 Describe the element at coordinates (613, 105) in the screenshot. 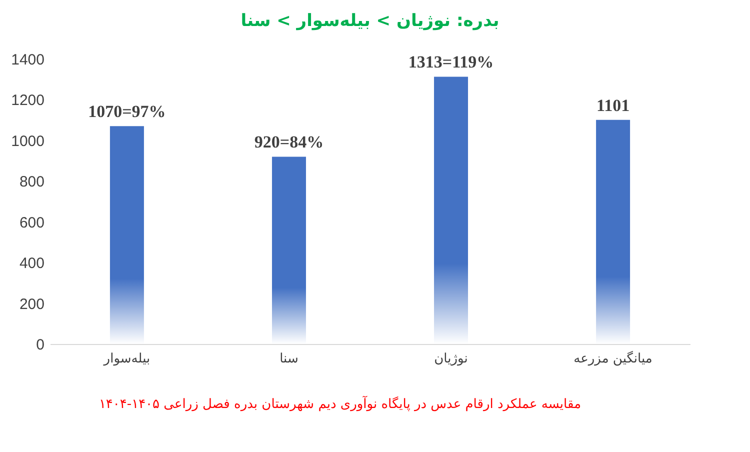

I see `data-label: 1101` at that location.